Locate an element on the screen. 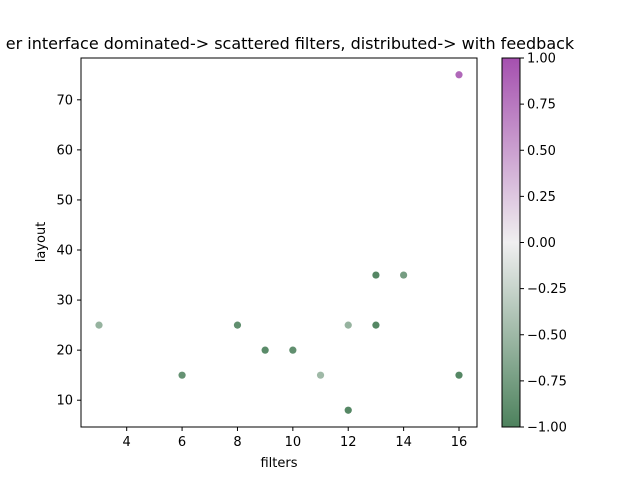 The height and width of the screenshot is (480, 640). colorbar-tick-label: −1.00 is located at coordinates (547, 428).